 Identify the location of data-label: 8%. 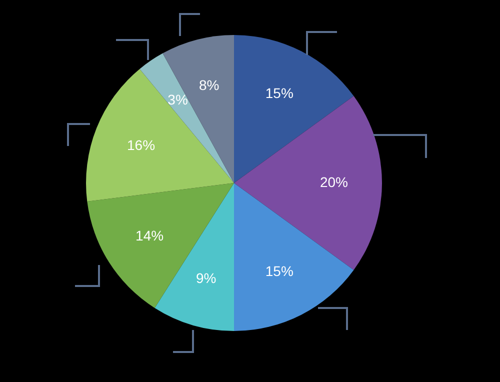
(209, 85).